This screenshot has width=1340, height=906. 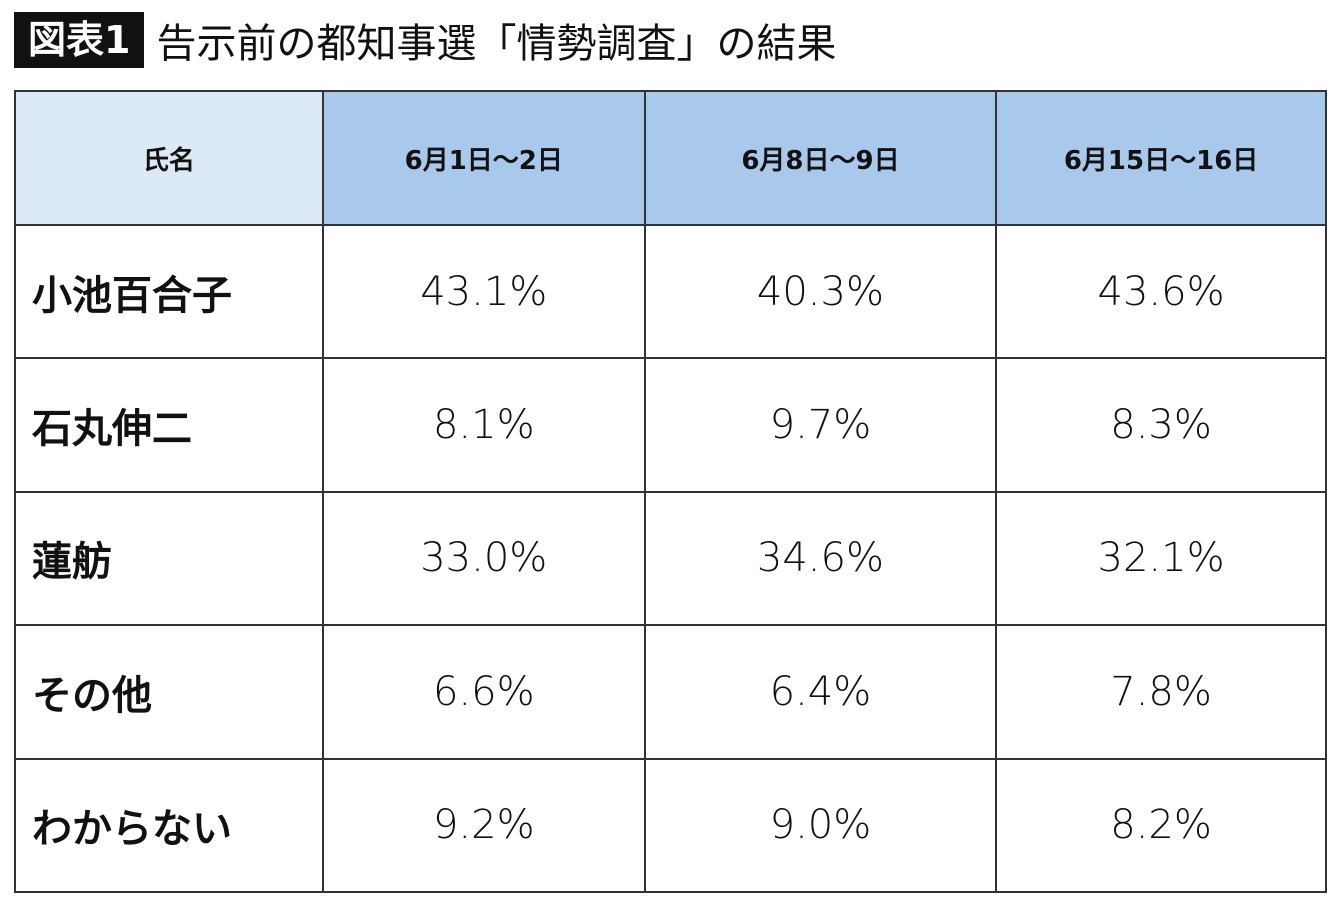 What do you see at coordinates (820, 158) in the screenshot?
I see `column-header: 6月8日～9日` at bounding box center [820, 158].